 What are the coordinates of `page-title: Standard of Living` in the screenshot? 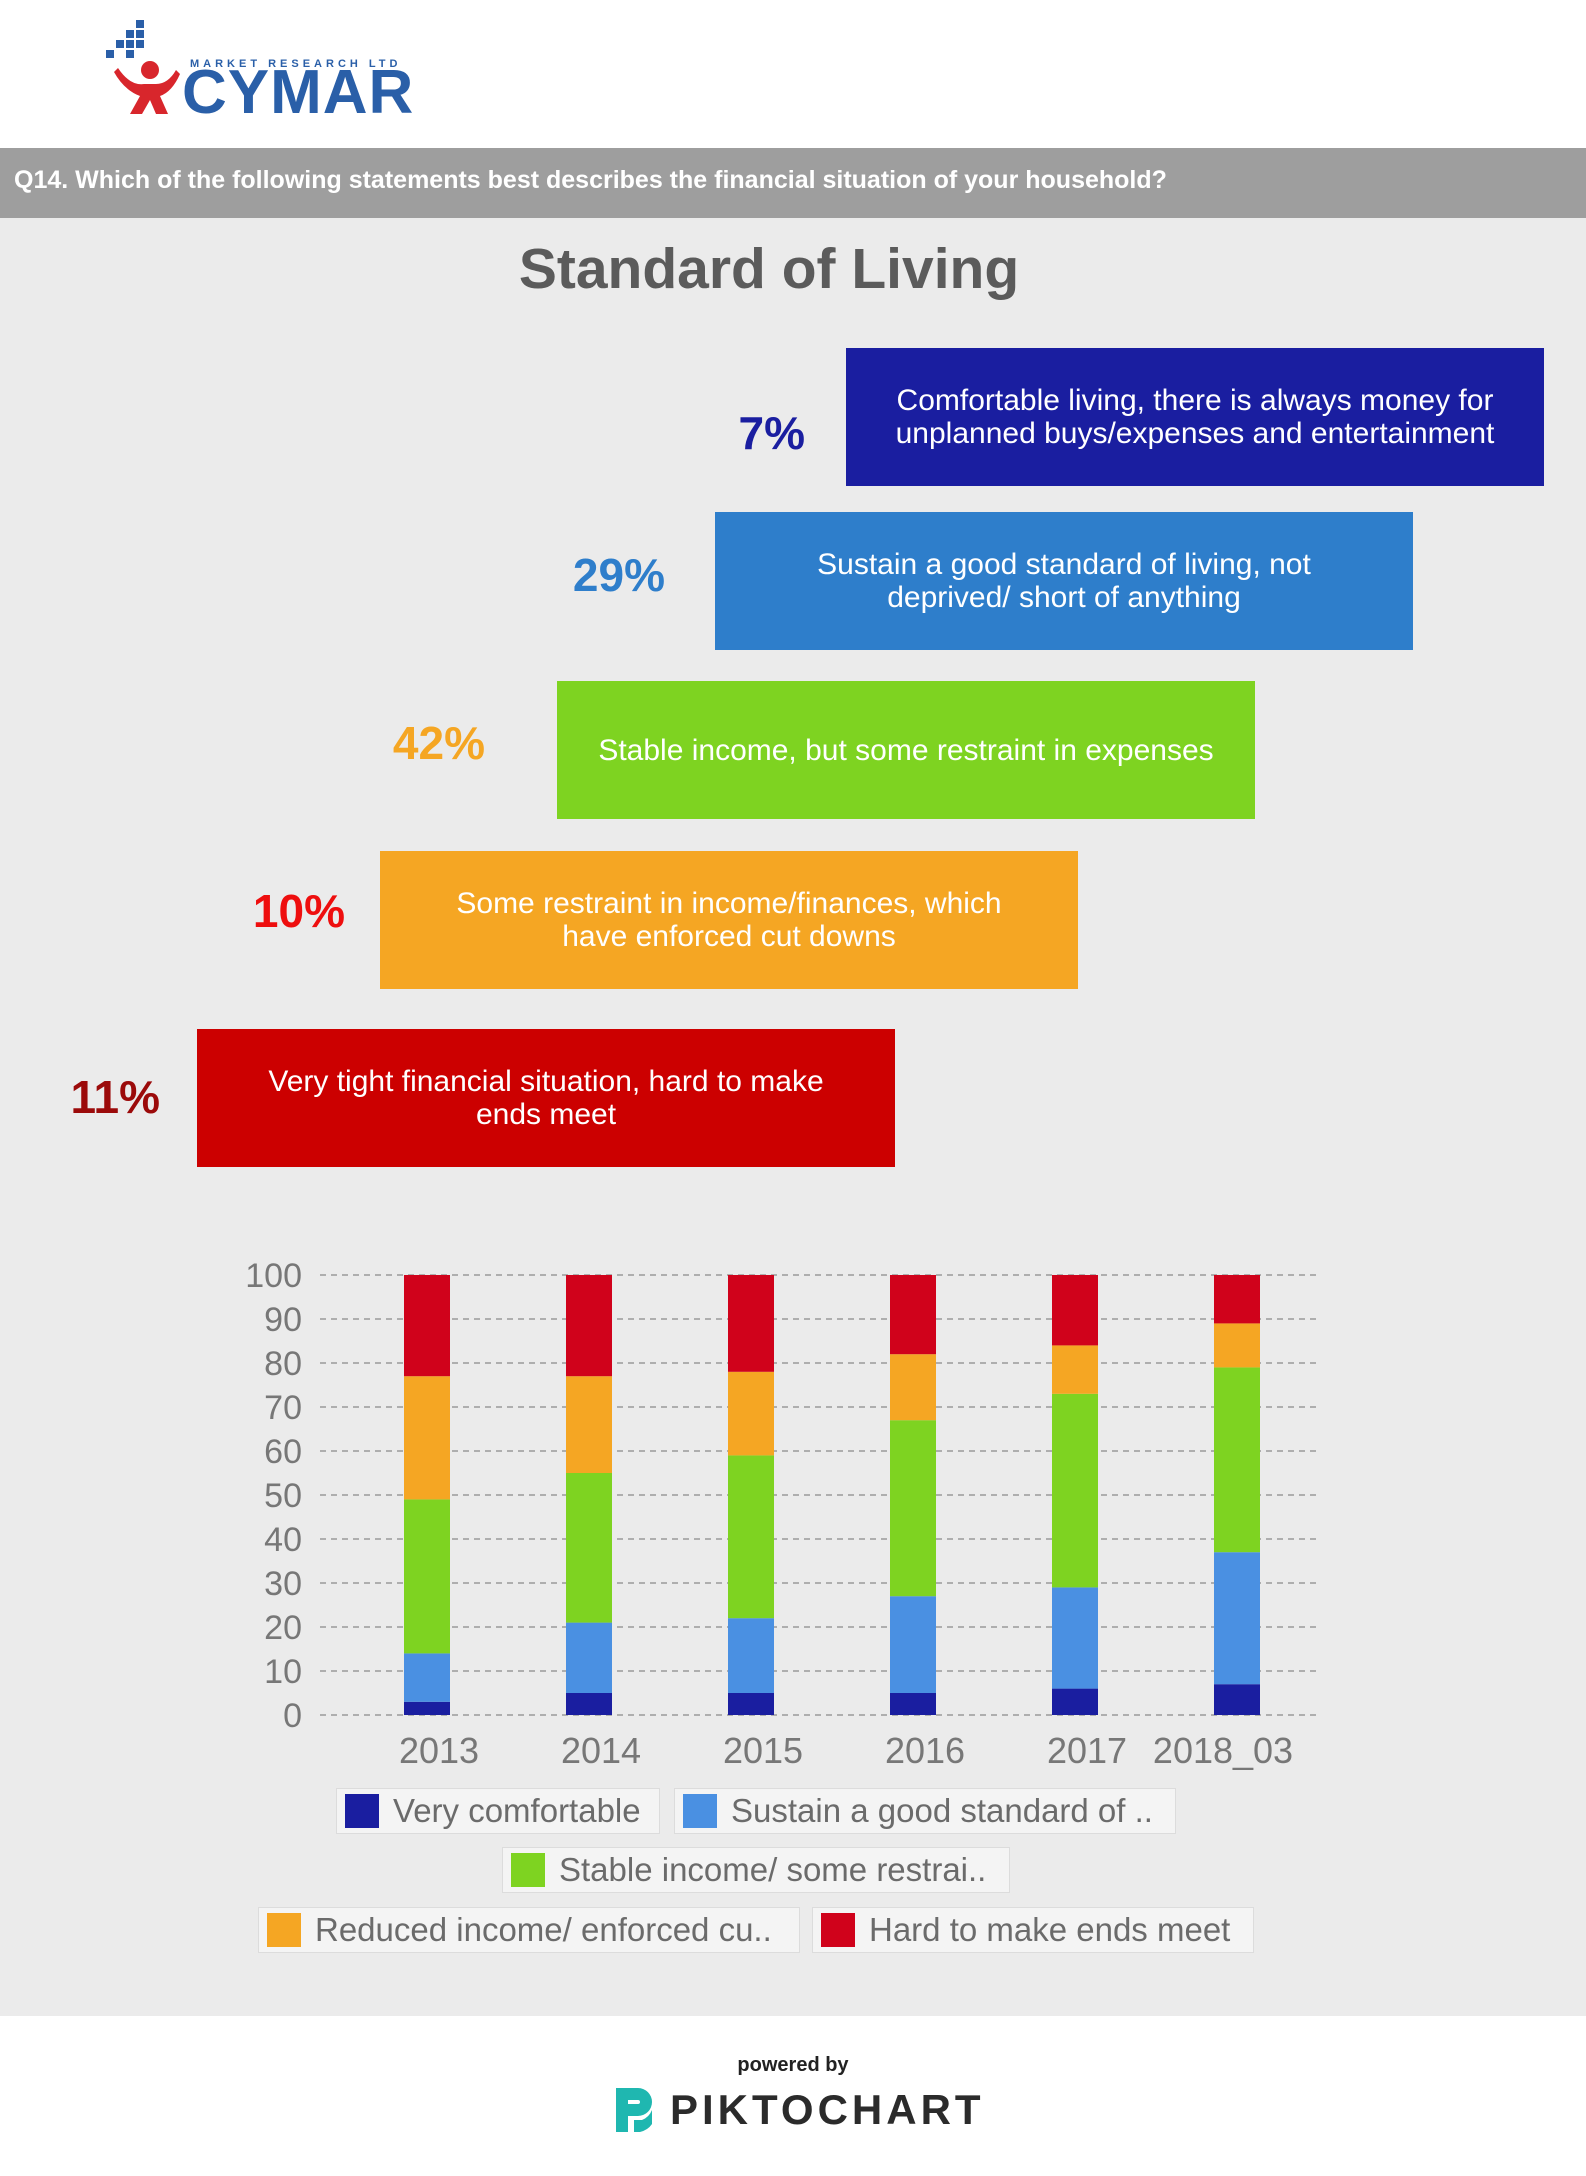 It's located at (769, 269).